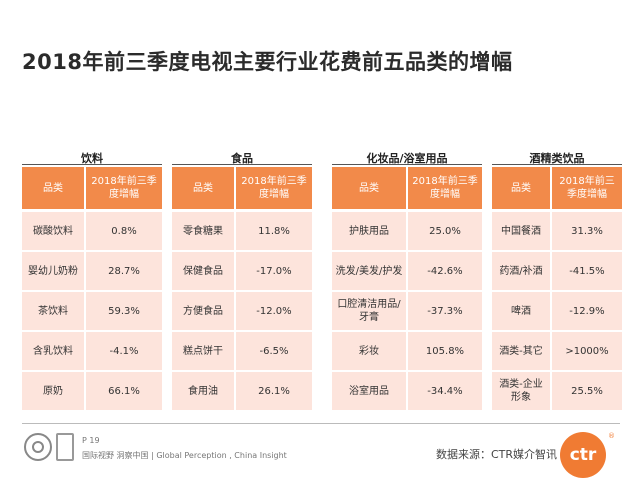  Describe the element at coordinates (497, 454) in the screenshot. I see `data-source: 数据来源：CTR媒介智讯` at that location.